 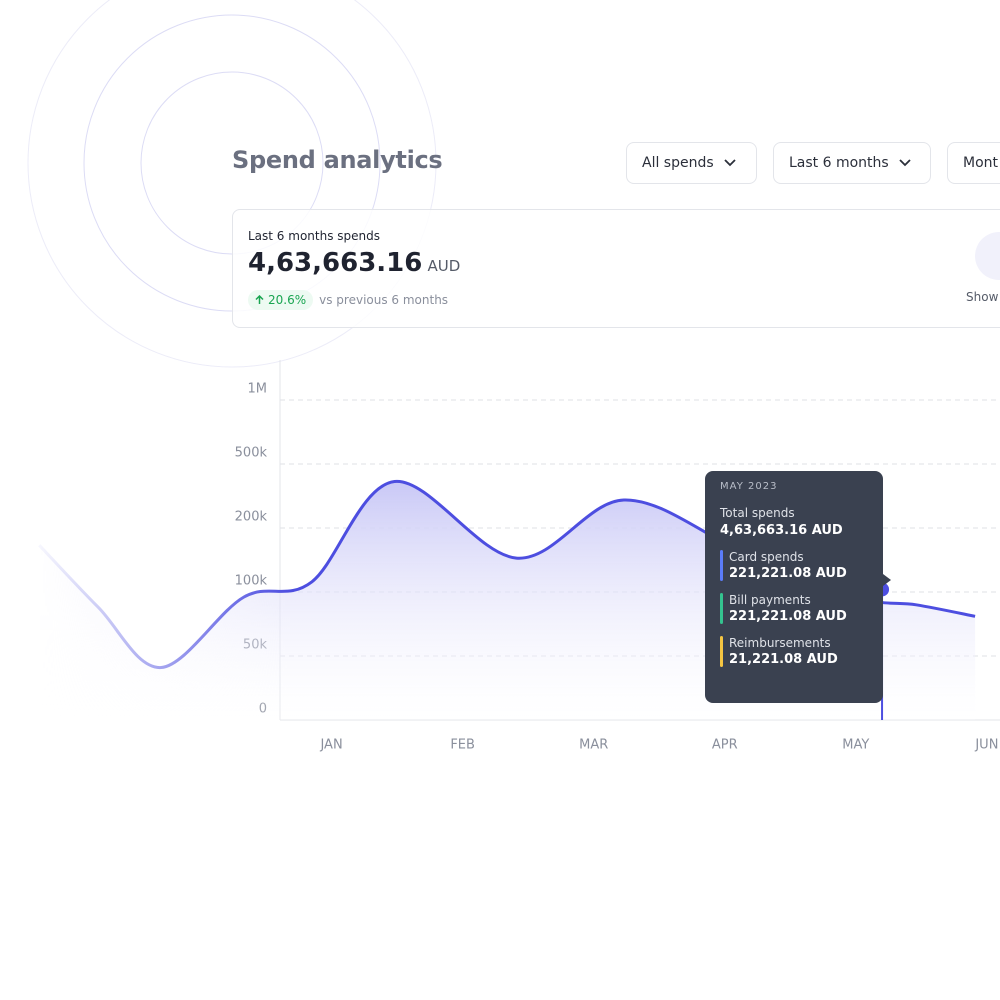 What do you see at coordinates (444, 266) in the screenshot?
I see `summary-currency: AUD` at bounding box center [444, 266].